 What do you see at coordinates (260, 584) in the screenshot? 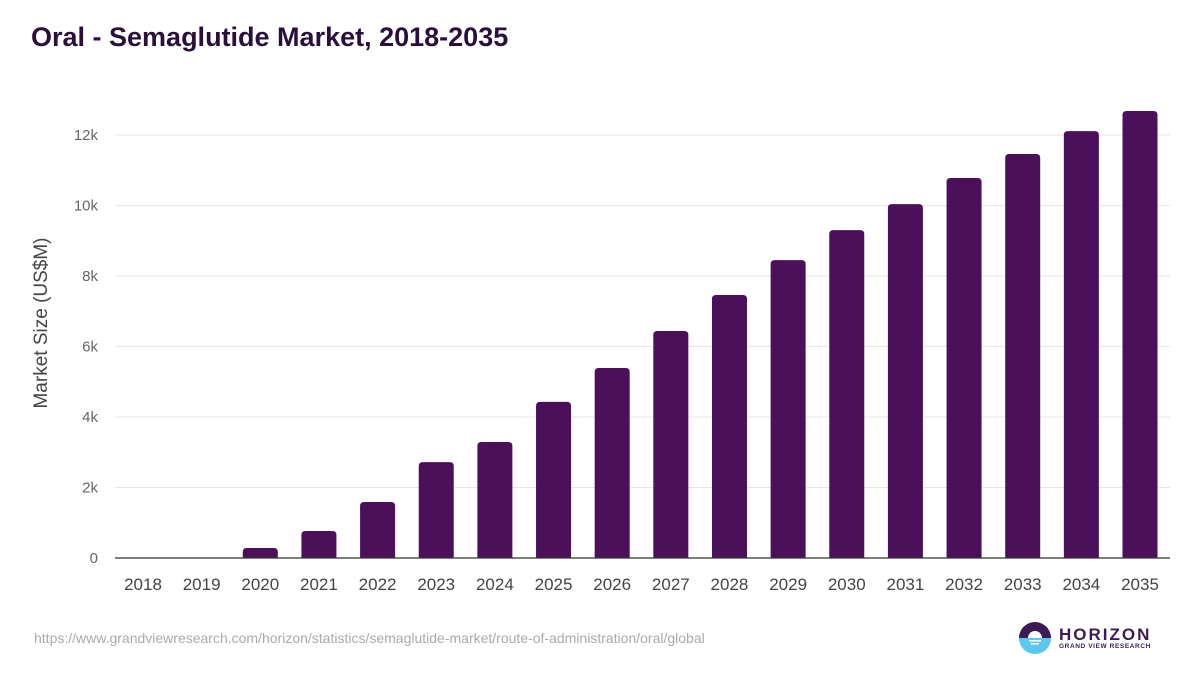
I see `x-tick-label: 2020` at bounding box center [260, 584].